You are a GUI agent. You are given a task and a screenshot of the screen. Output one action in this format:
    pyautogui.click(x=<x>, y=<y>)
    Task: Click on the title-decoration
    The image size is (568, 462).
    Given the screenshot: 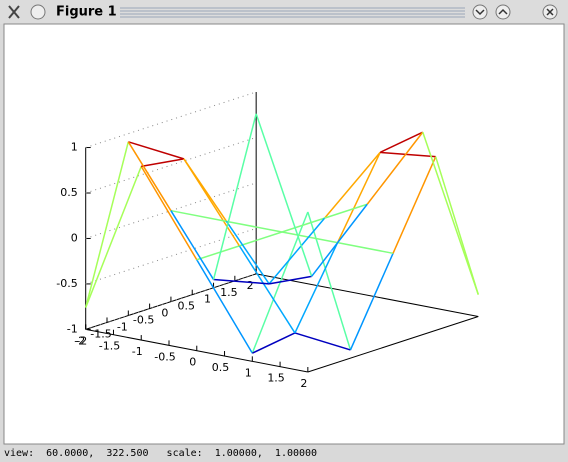 What is the action you would take?
    pyautogui.click(x=292, y=12)
    